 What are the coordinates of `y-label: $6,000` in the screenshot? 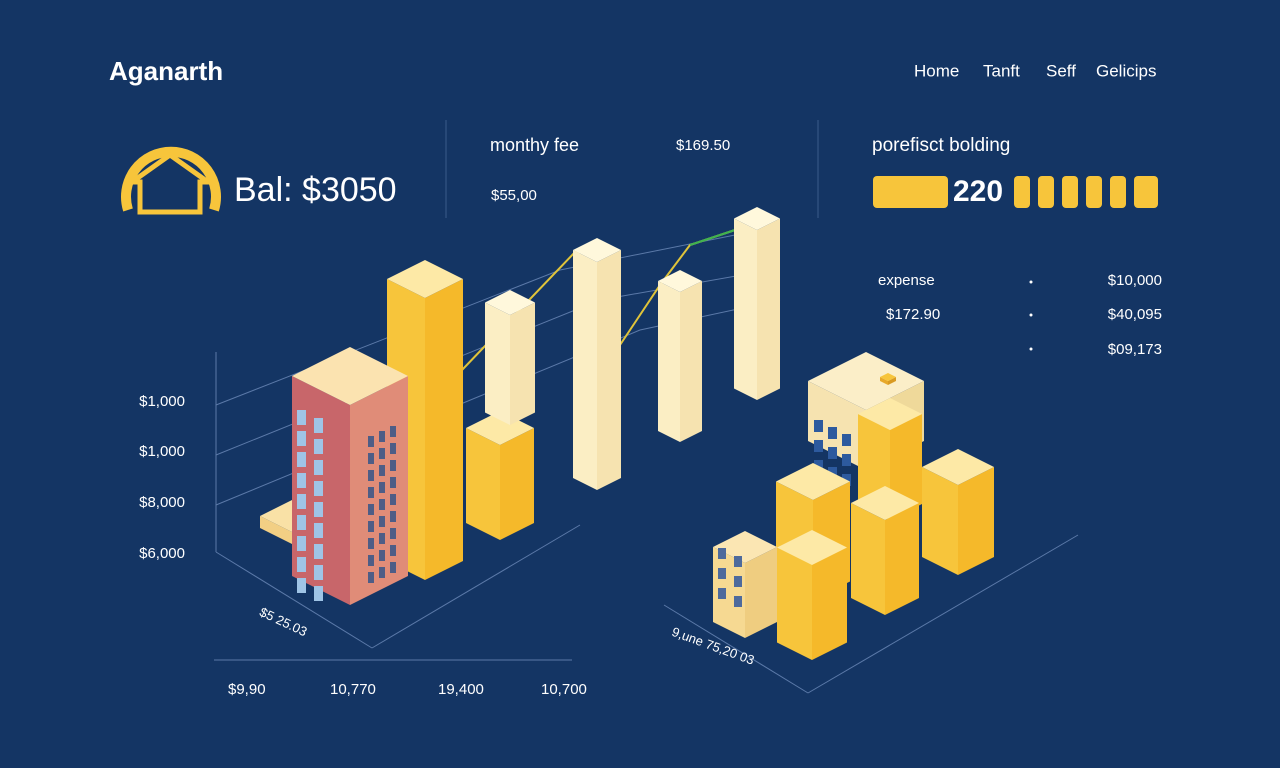 It's located at (162, 553).